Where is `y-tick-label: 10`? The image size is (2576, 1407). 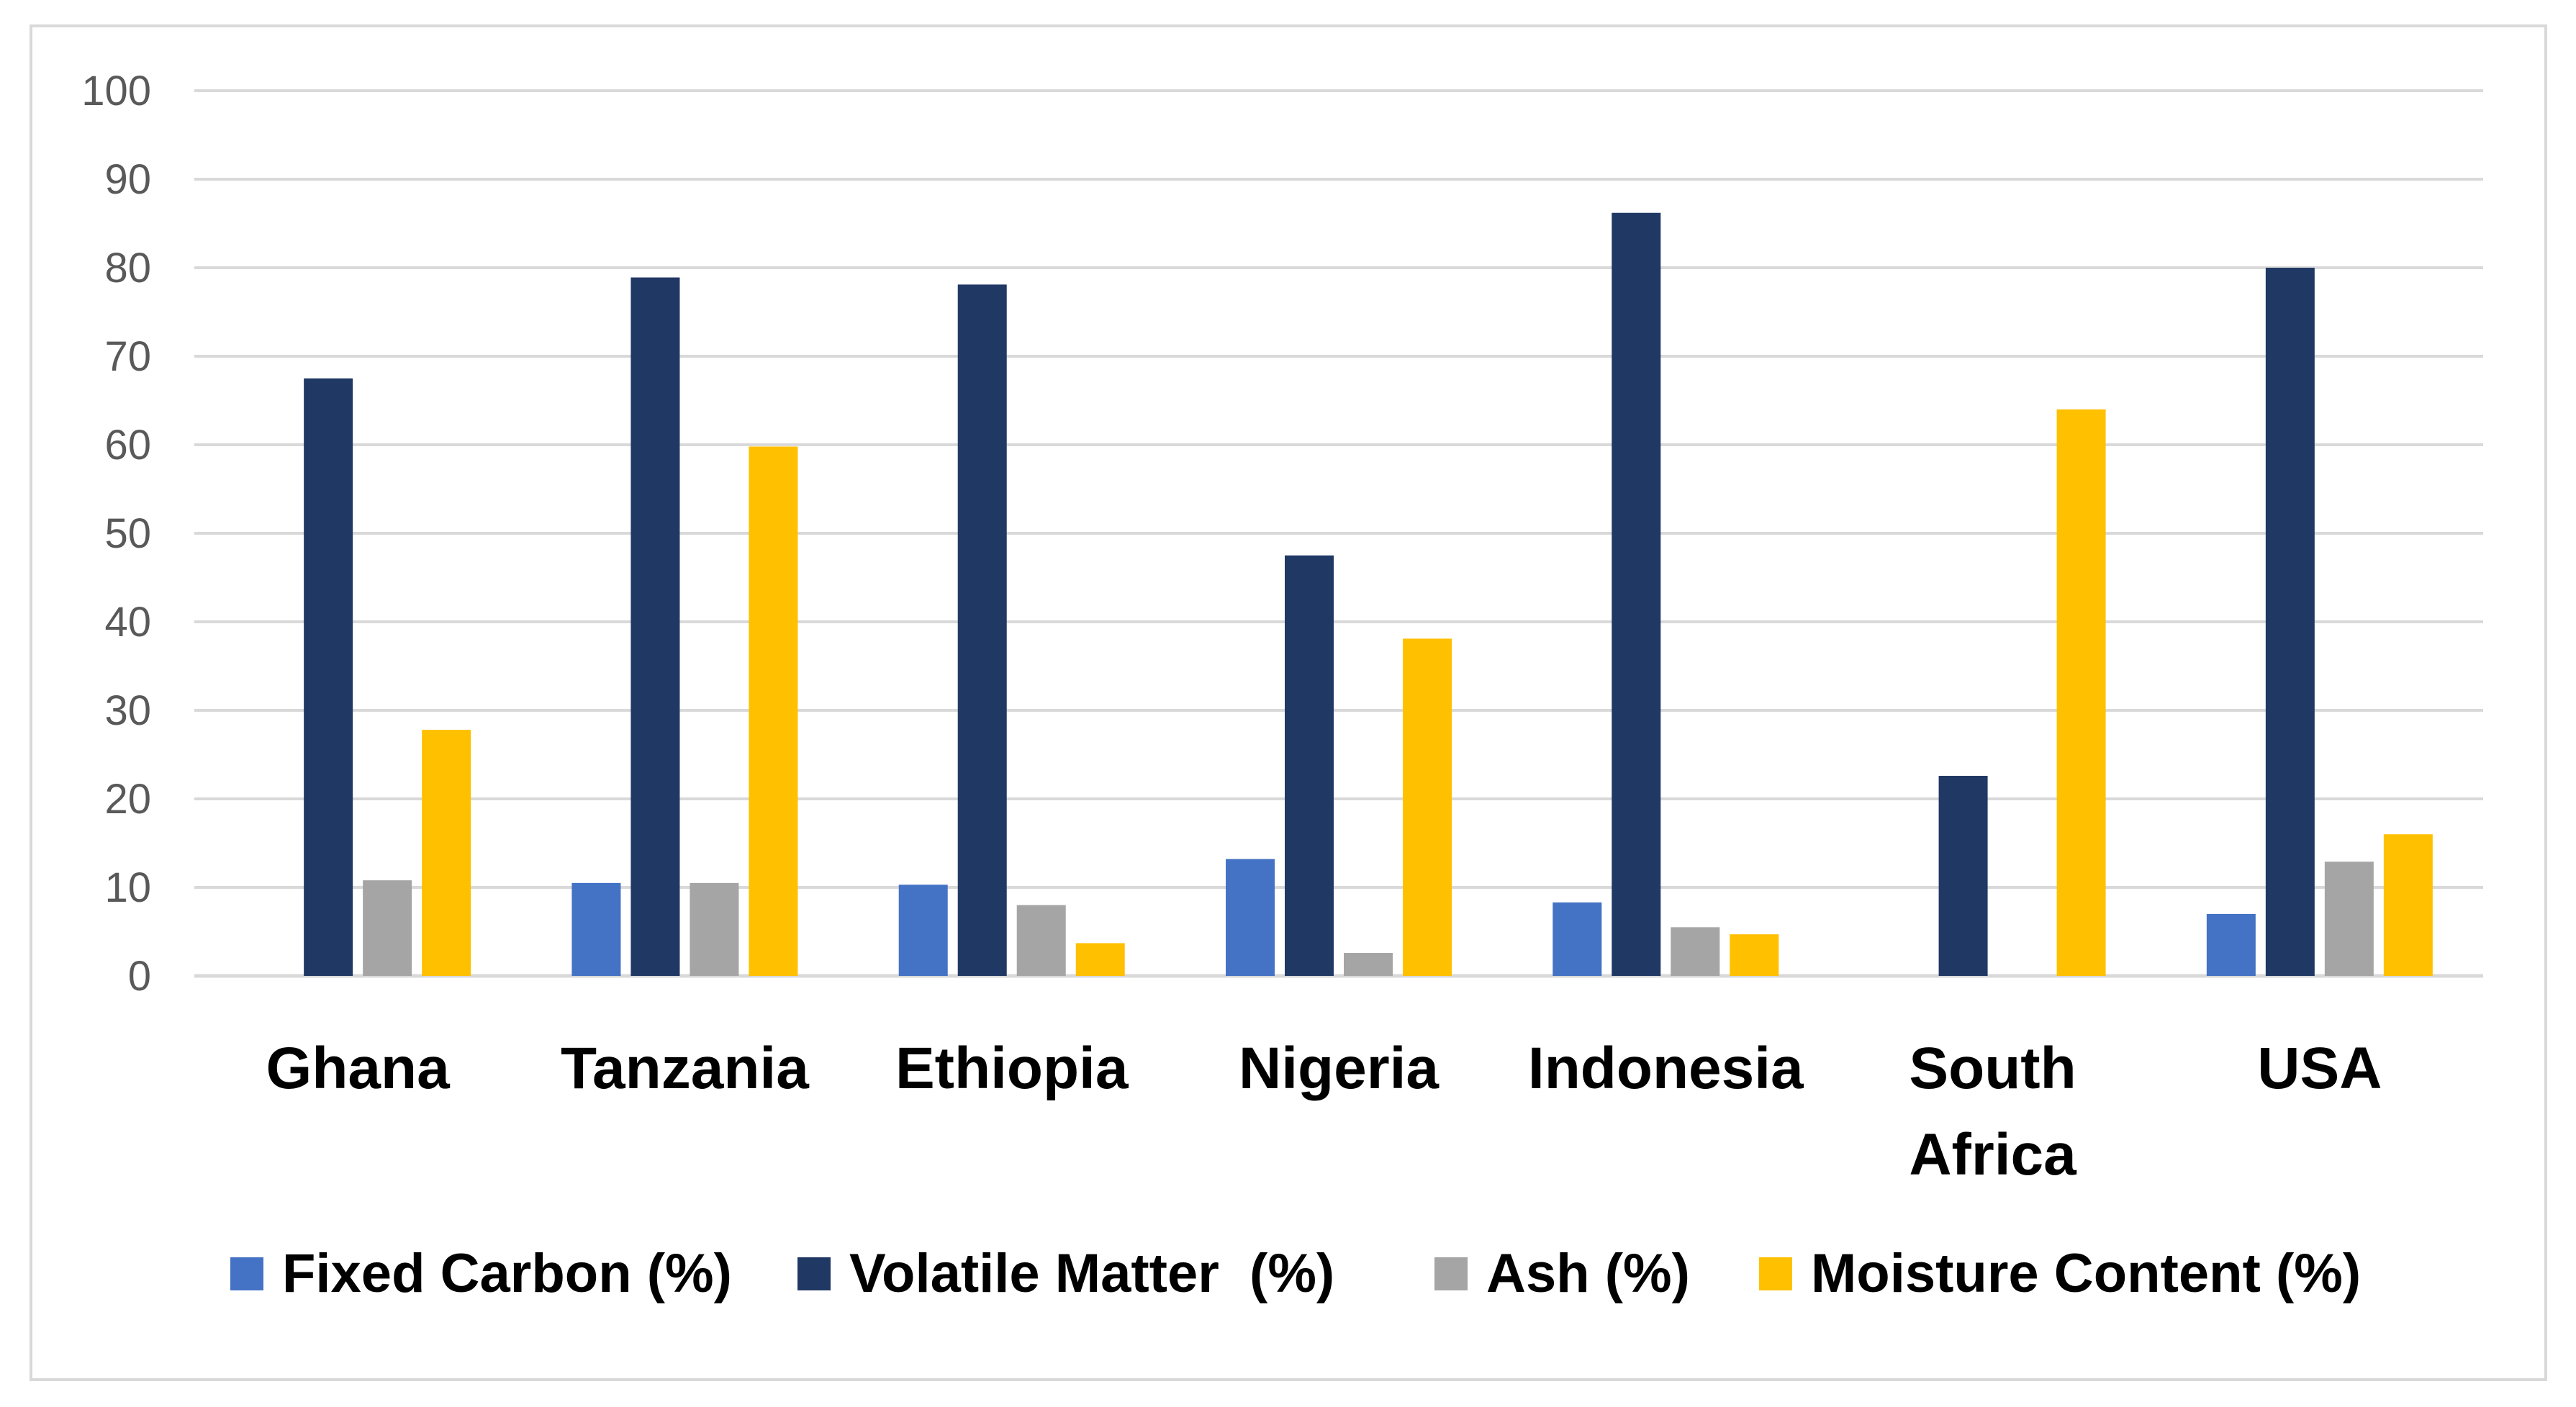 y-tick-label: 10 is located at coordinates (128, 887).